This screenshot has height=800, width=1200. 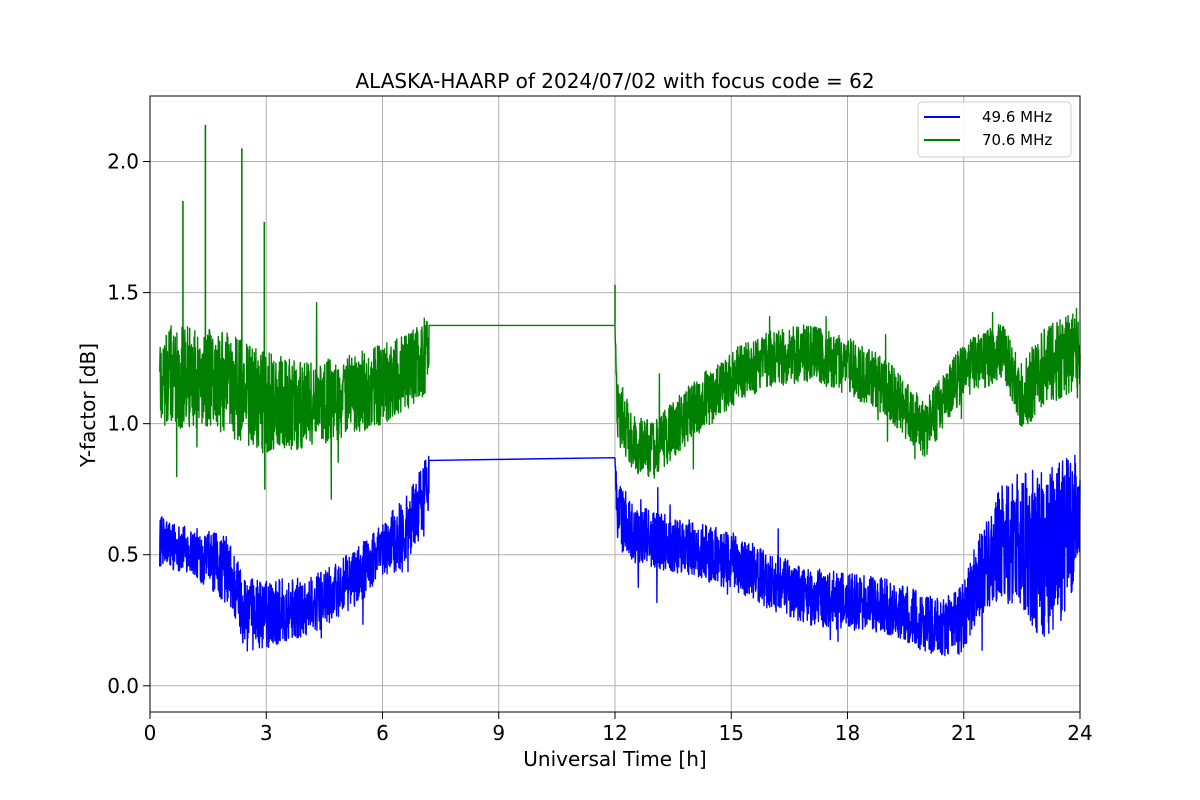 What do you see at coordinates (963, 733) in the screenshot?
I see `x-tick-label: 21` at bounding box center [963, 733].